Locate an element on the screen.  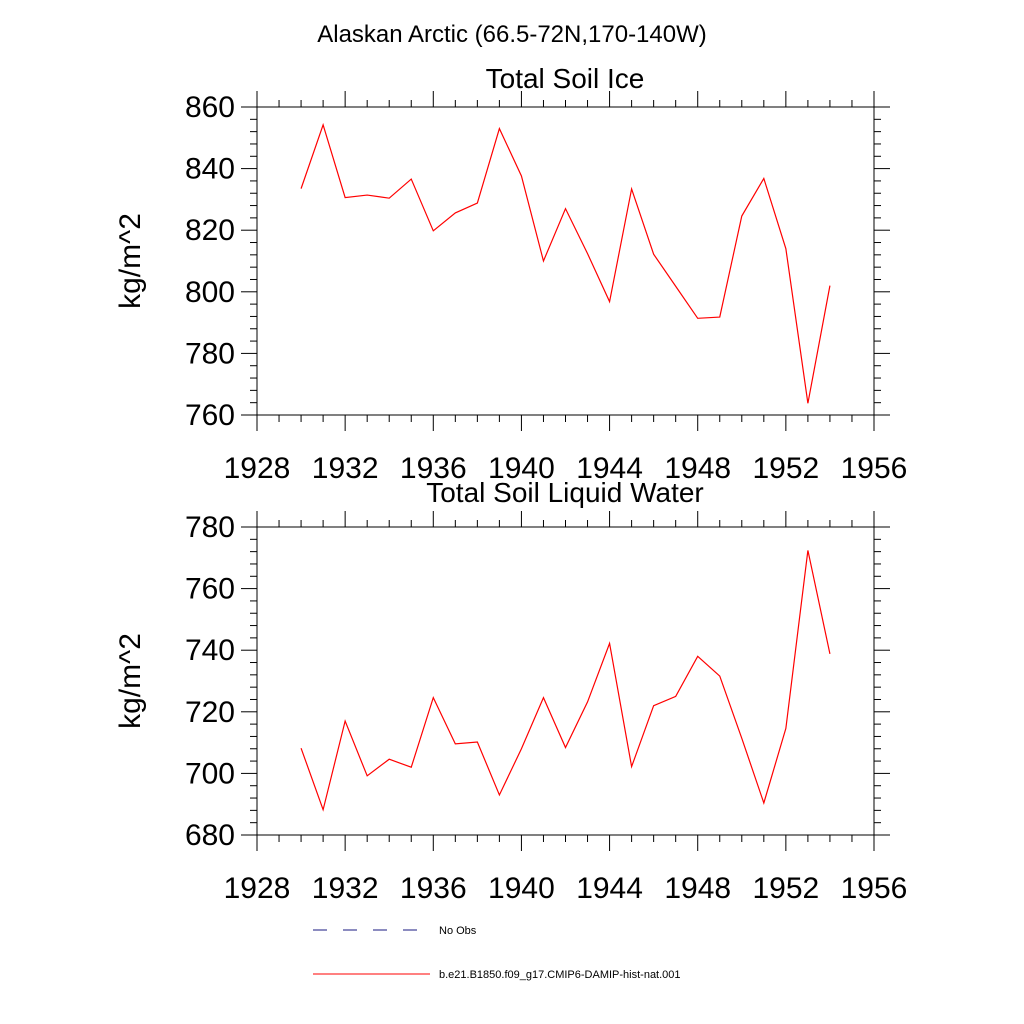
y-tick-label: 820 is located at coordinates (210, 230).